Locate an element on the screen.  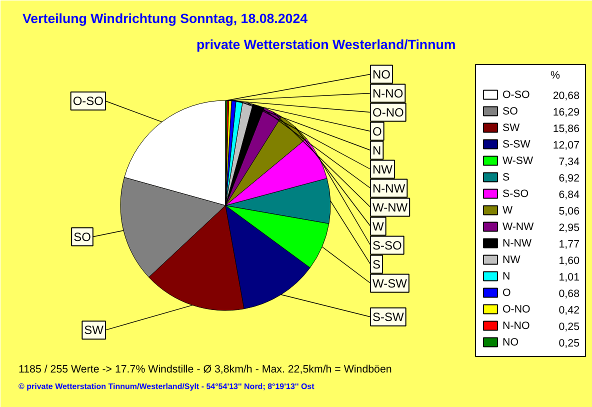
data-label: 15,86 is located at coordinates (566, 128).